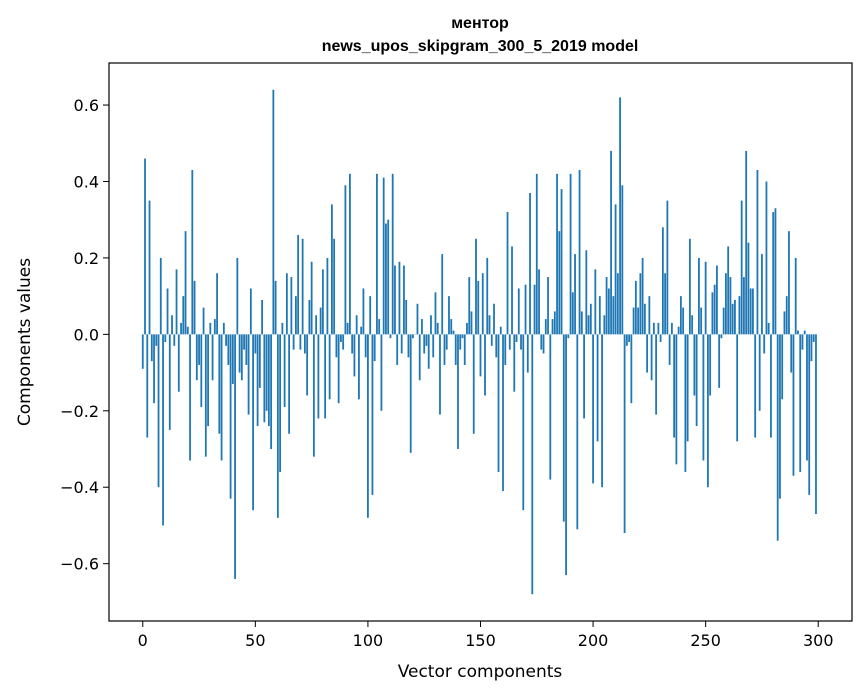 This screenshot has width=867, height=696. I want to click on y-tick-label: −0.6, so click(79, 564).